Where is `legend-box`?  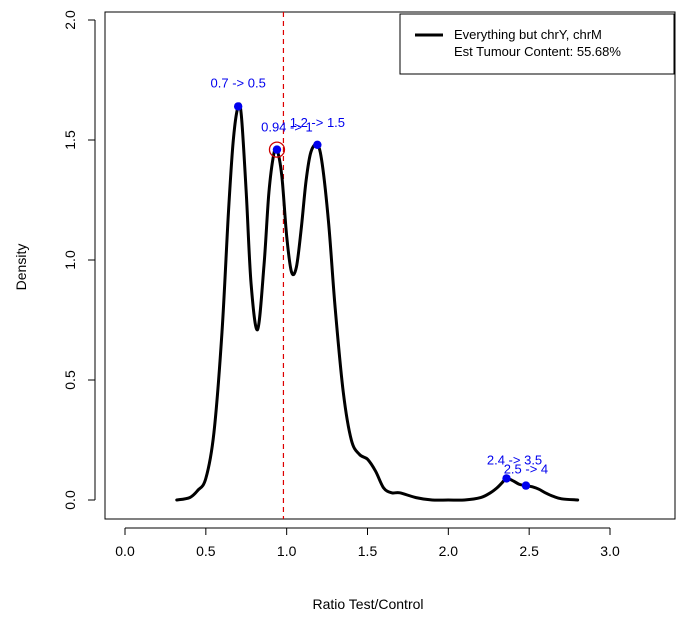 legend-box is located at coordinates (537, 44).